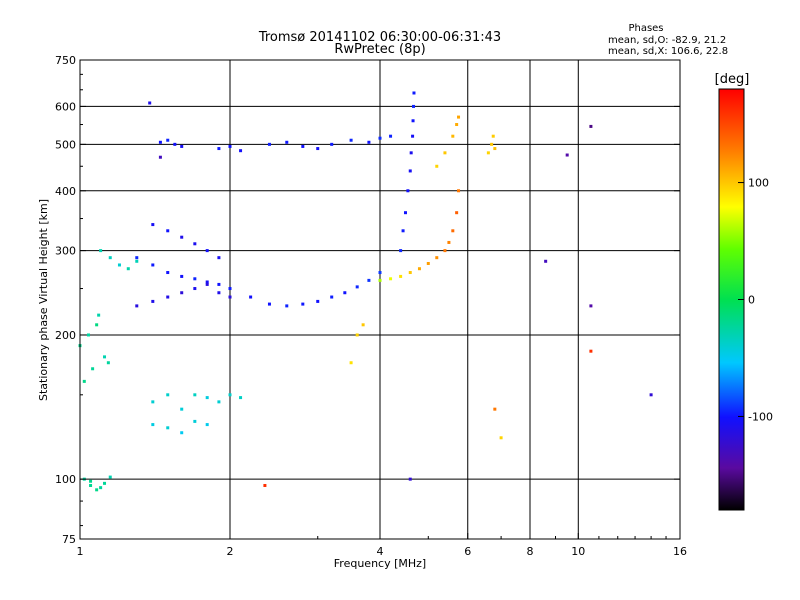  What do you see at coordinates (467, 551) in the screenshot?
I see `x-tick-label: 6` at bounding box center [467, 551].